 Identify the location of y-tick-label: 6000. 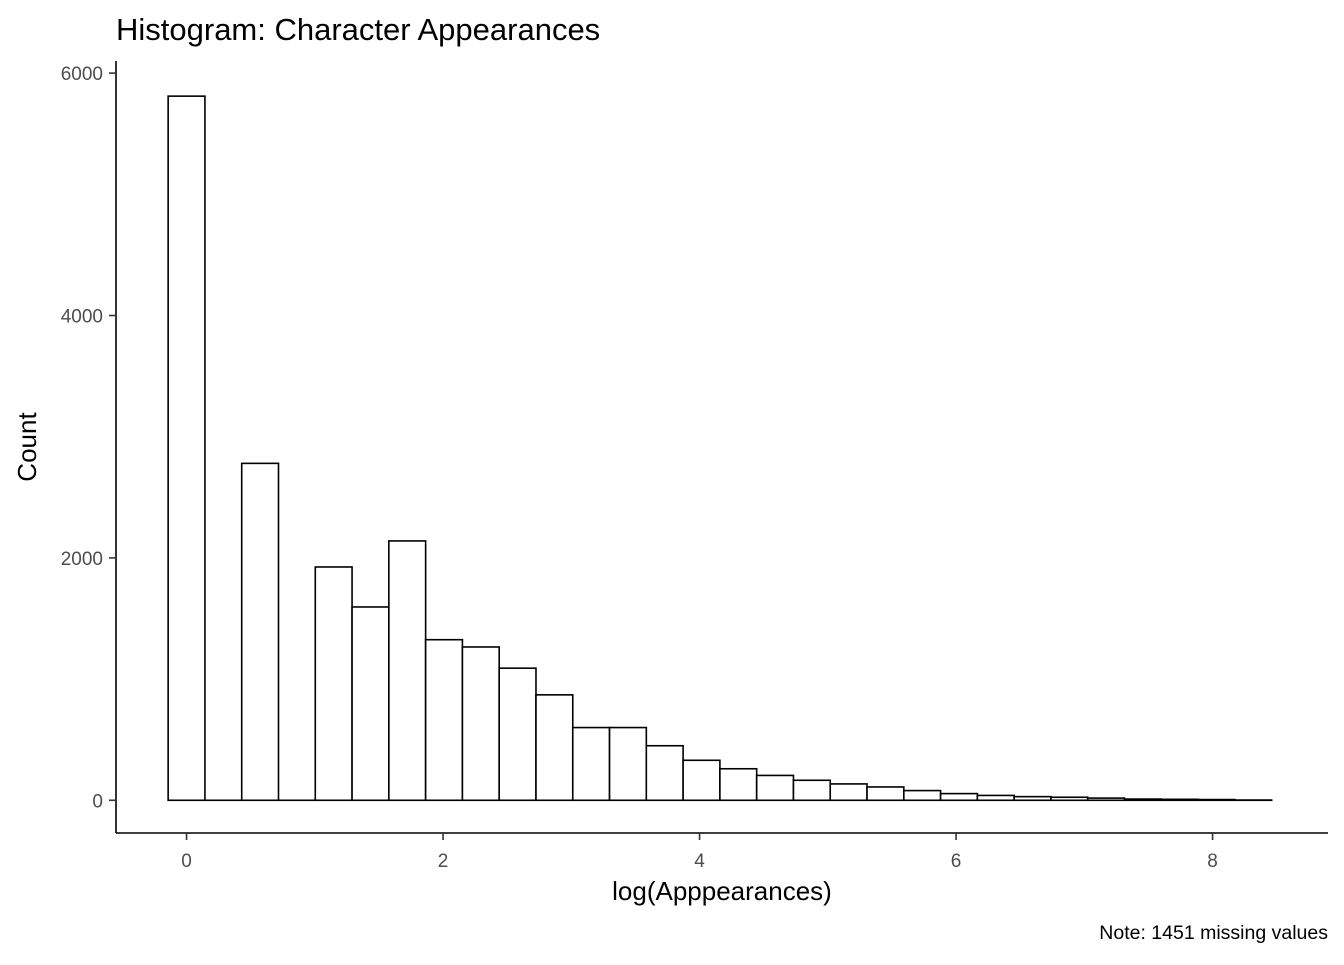
(82, 74).